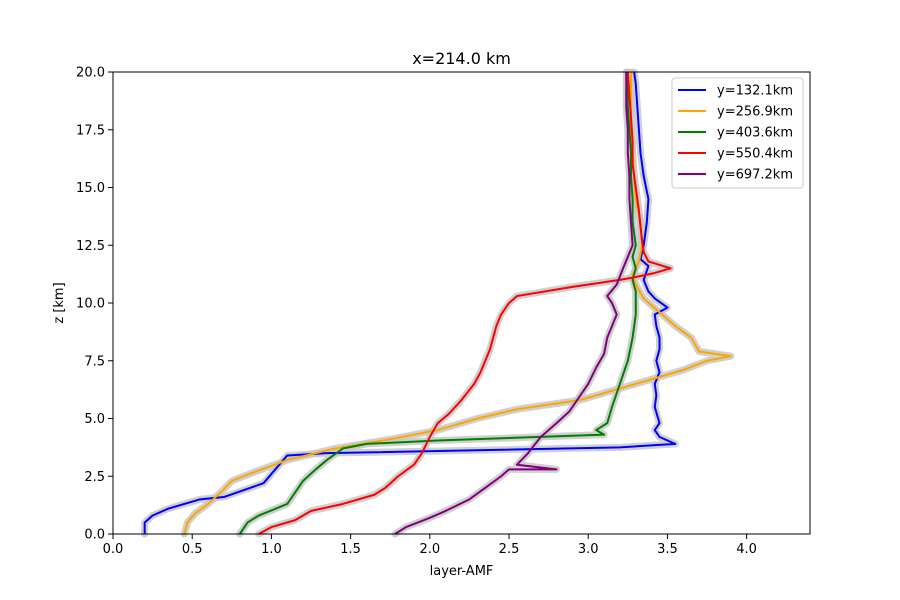  Describe the element at coordinates (113, 549) in the screenshot. I see `x-tick-label: 0.0` at that location.